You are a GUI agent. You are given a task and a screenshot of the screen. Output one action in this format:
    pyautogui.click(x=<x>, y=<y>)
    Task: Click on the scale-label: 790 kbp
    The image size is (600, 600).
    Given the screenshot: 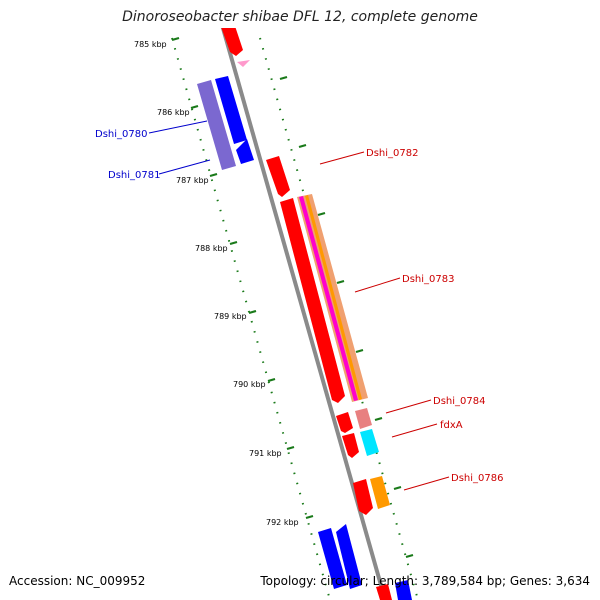 What is the action you would take?
    pyautogui.click(x=249, y=384)
    